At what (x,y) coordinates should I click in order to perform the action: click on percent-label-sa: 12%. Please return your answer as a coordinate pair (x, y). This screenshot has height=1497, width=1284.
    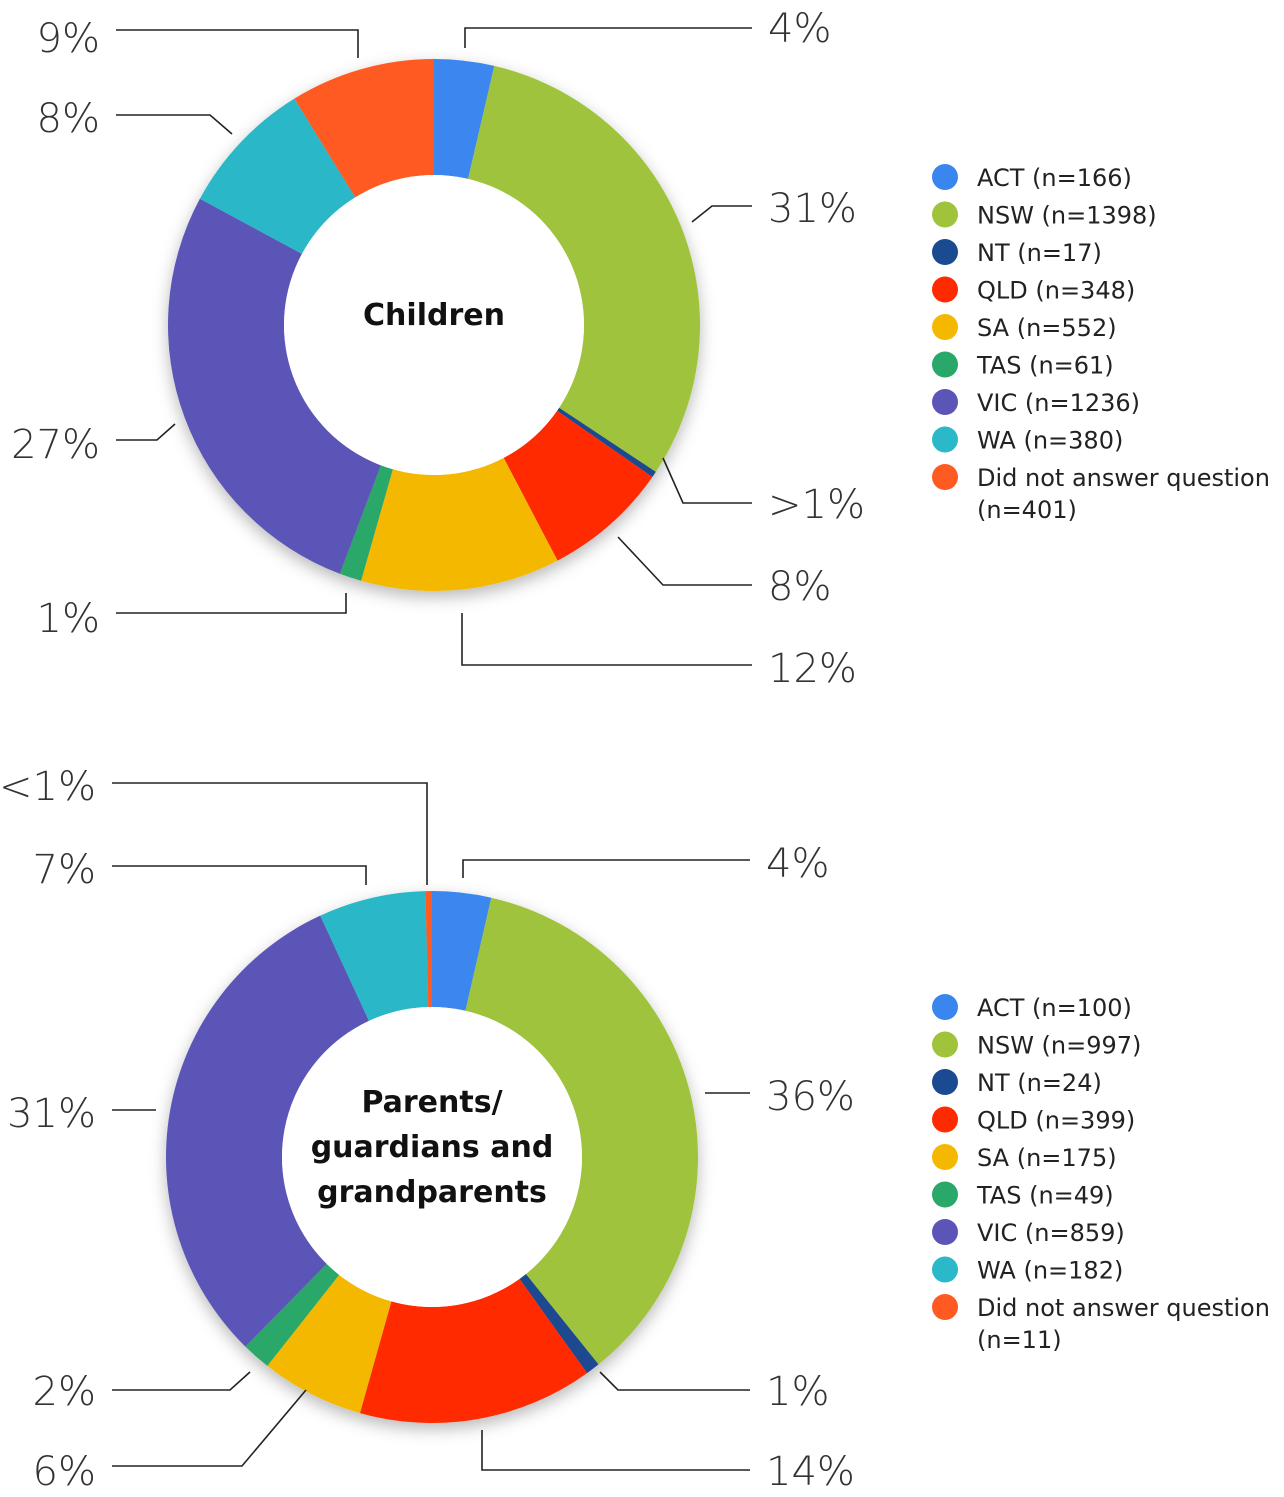
    Looking at the image, I should click on (812, 669).